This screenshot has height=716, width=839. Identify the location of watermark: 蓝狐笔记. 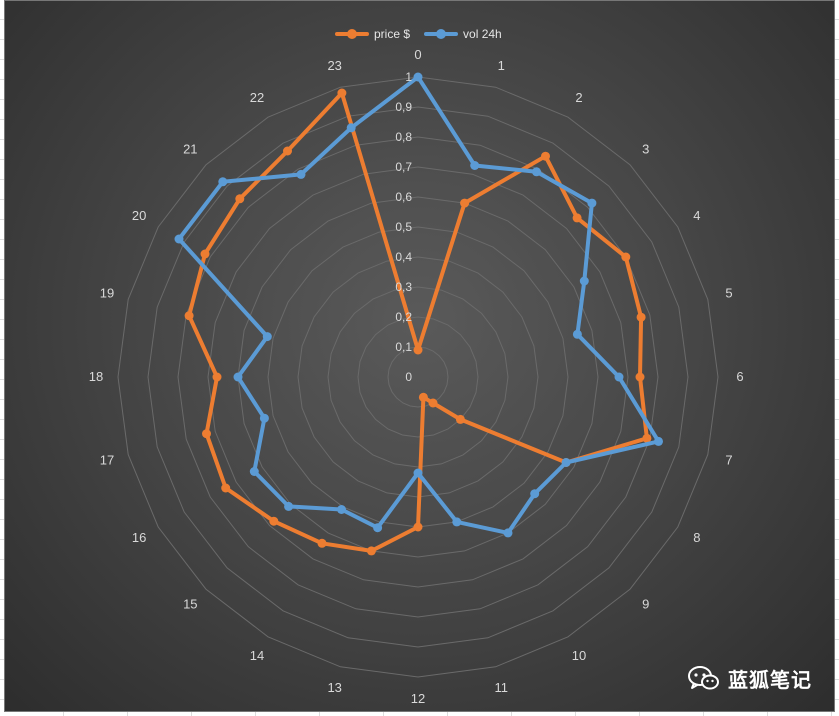
(750, 678).